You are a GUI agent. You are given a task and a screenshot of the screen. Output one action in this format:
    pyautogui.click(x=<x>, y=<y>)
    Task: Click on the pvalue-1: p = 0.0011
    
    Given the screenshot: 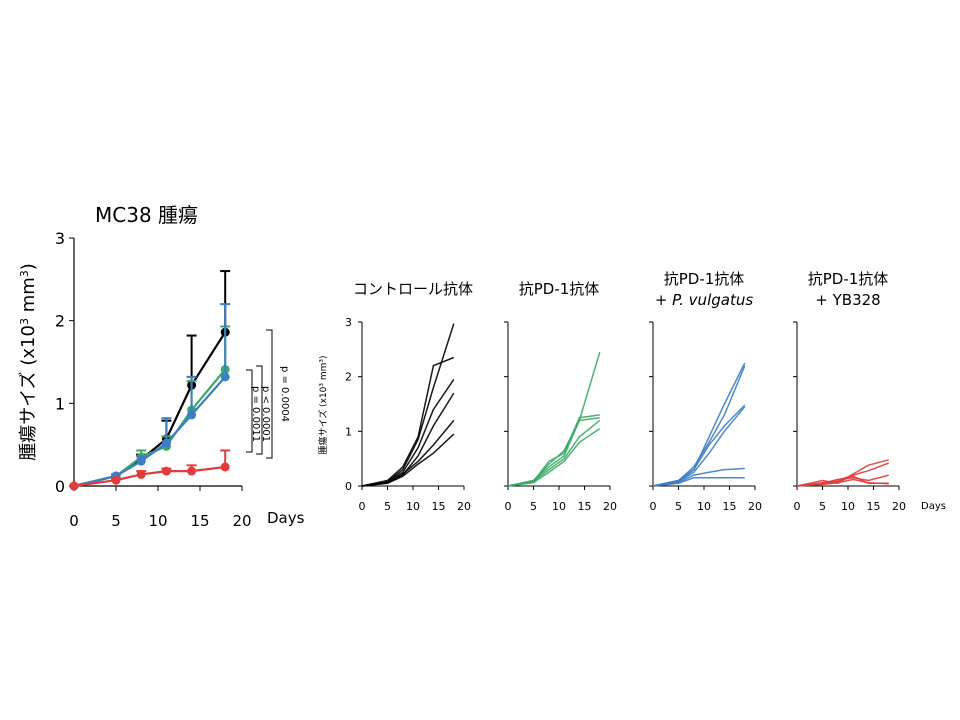 What is the action you would take?
    pyautogui.click(x=255, y=414)
    